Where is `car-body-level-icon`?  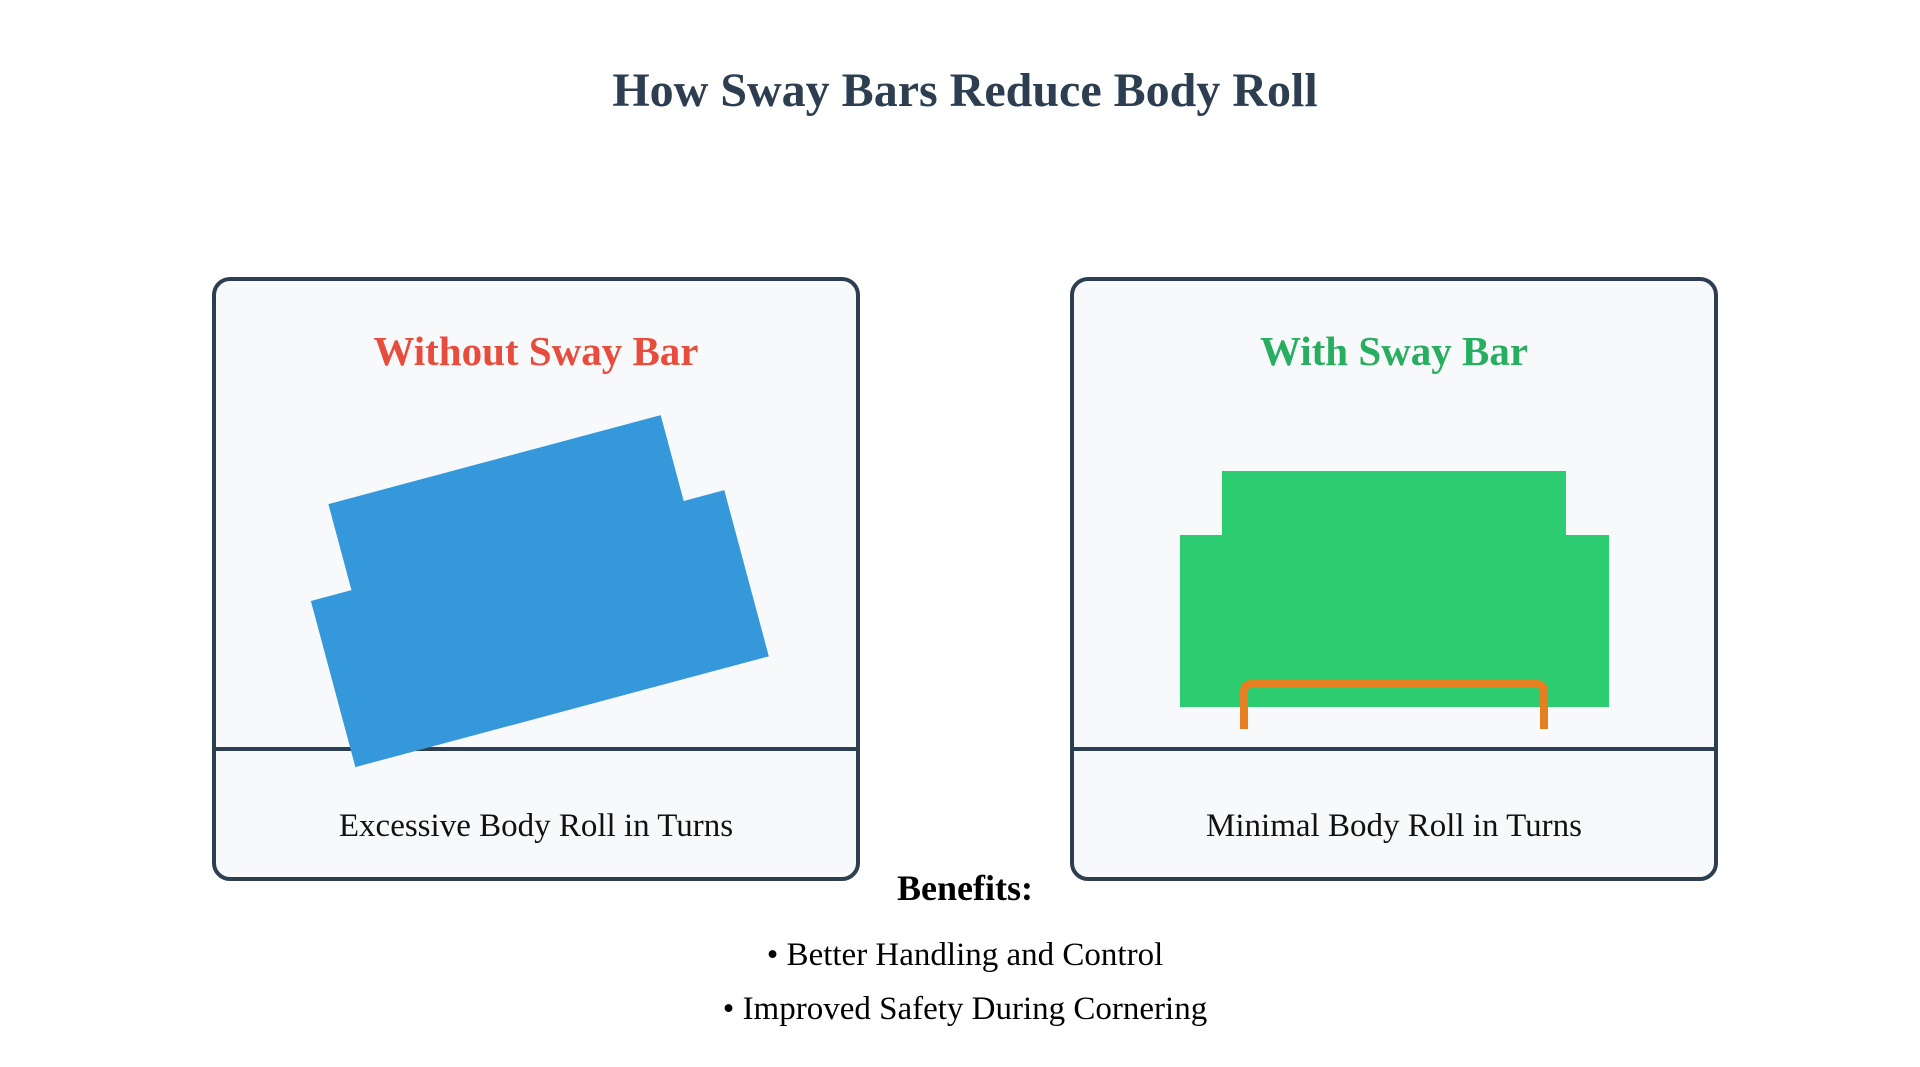
car-body-level-icon is located at coordinates (1394, 589).